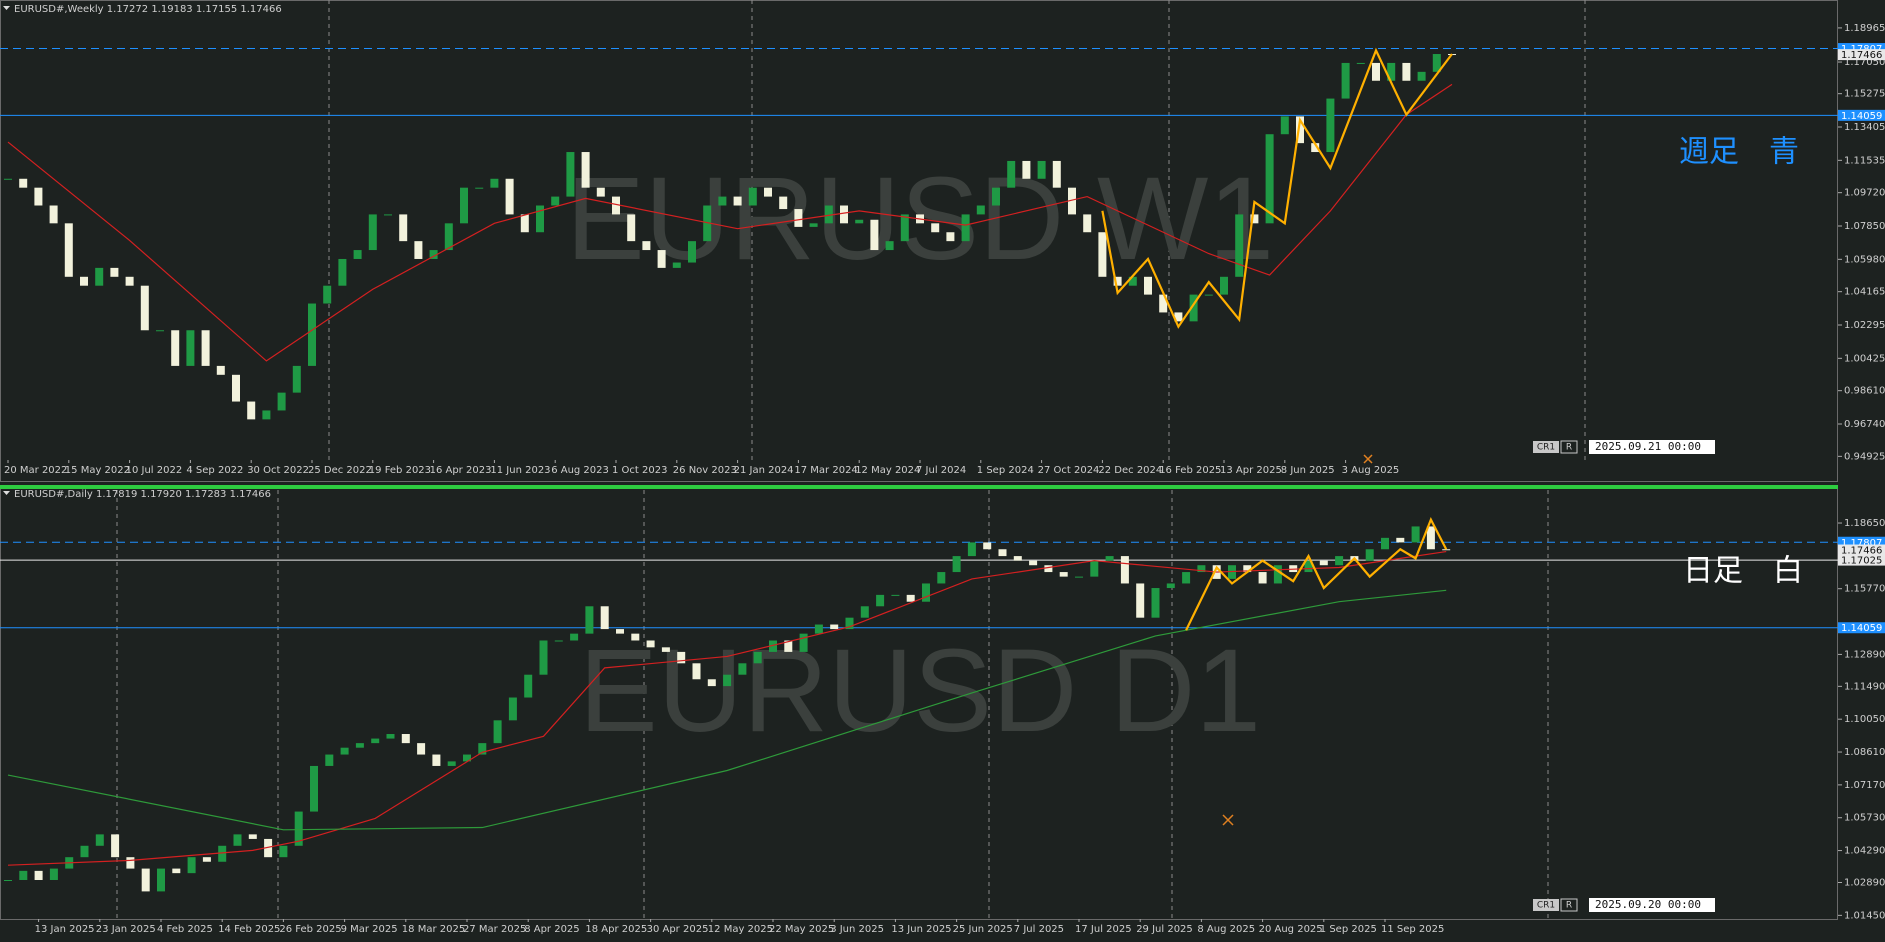 This screenshot has width=1885, height=942. I want to click on x-tick-label: 1 Sep 2025, so click(1348, 929).